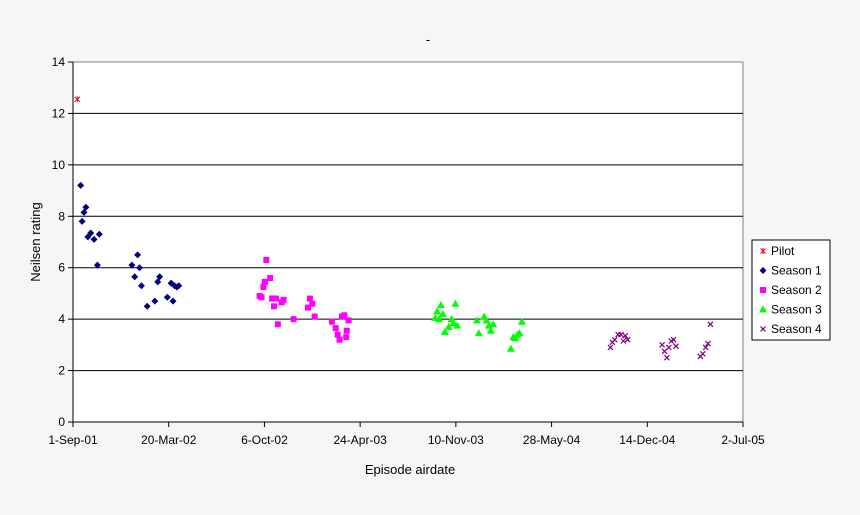 The height and width of the screenshot is (515, 860). Describe the element at coordinates (264, 440) in the screenshot. I see `x-tick-label: 6-Oct-02` at that location.